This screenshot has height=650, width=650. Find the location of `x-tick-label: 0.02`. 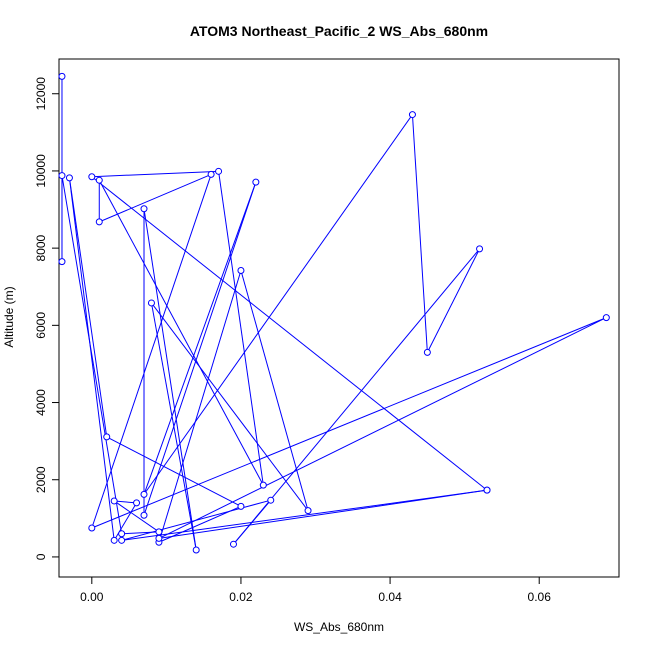

x-tick-label: 0.02 is located at coordinates (241, 597).